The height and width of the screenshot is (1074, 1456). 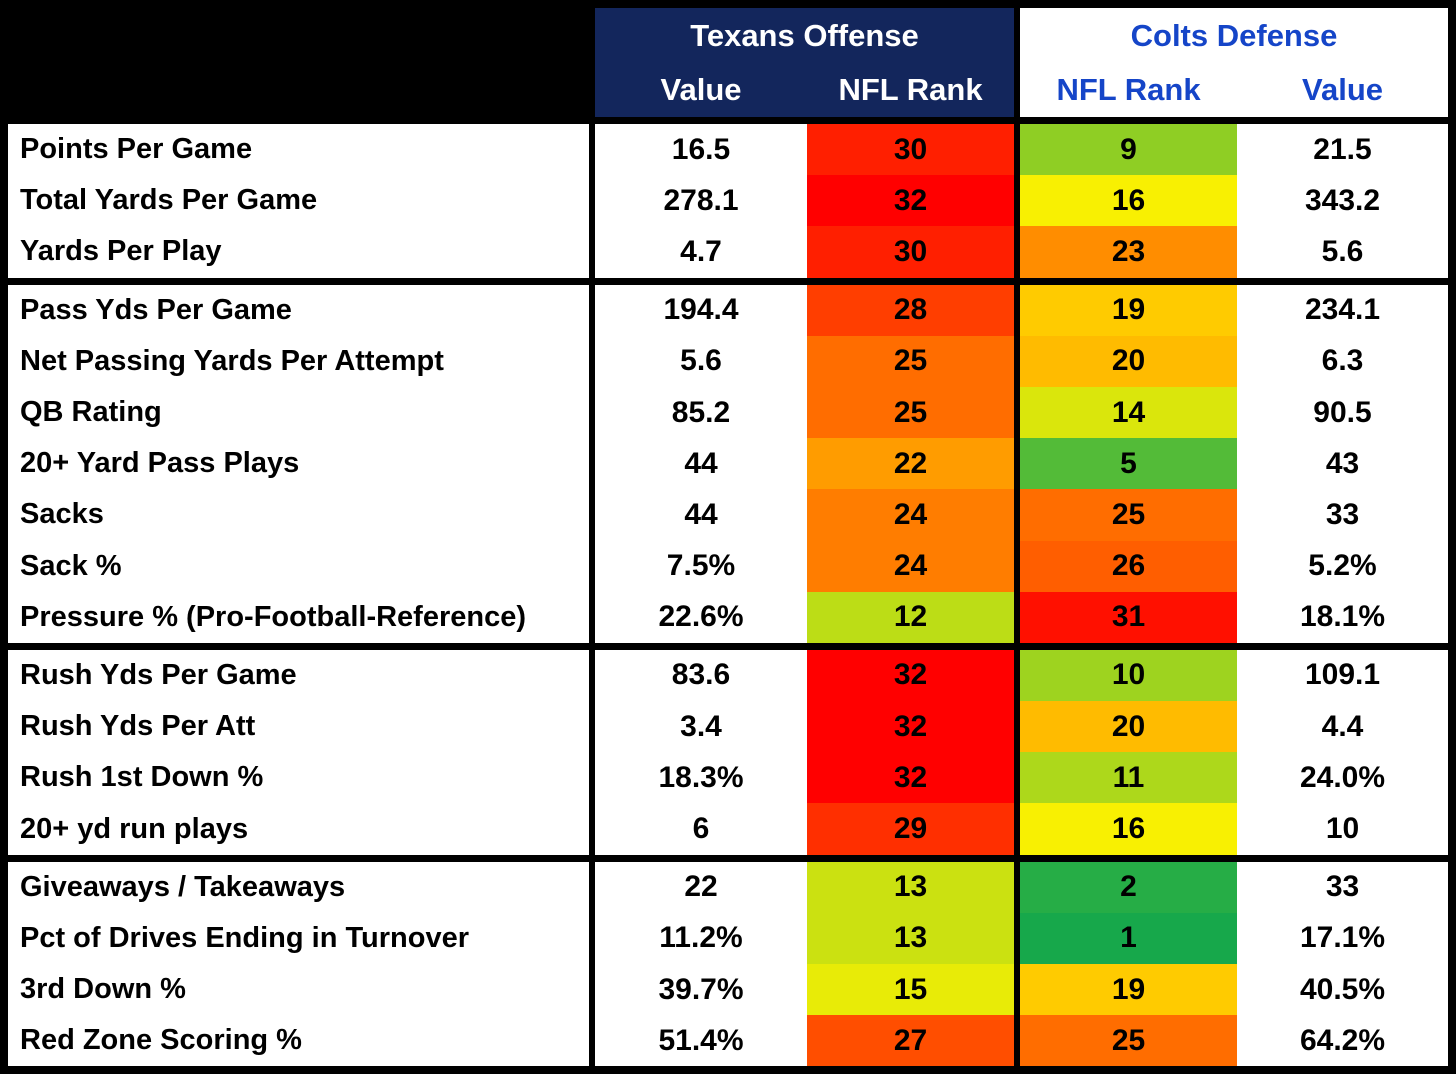 What do you see at coordinates (1128, 464) in the screenshot?
I see `colts-rank-cell: 5` at bounding box center [1128, 464].